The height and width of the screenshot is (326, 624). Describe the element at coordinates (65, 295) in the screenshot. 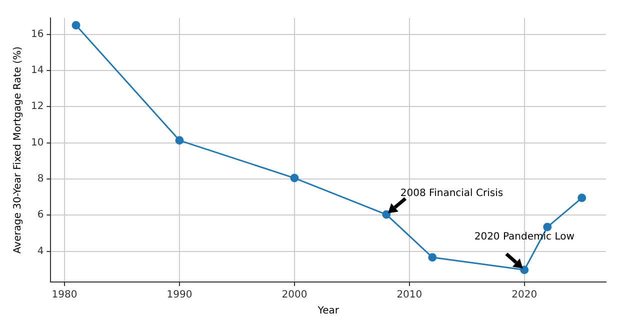

I see `x-tick-label: 1980` at that location.